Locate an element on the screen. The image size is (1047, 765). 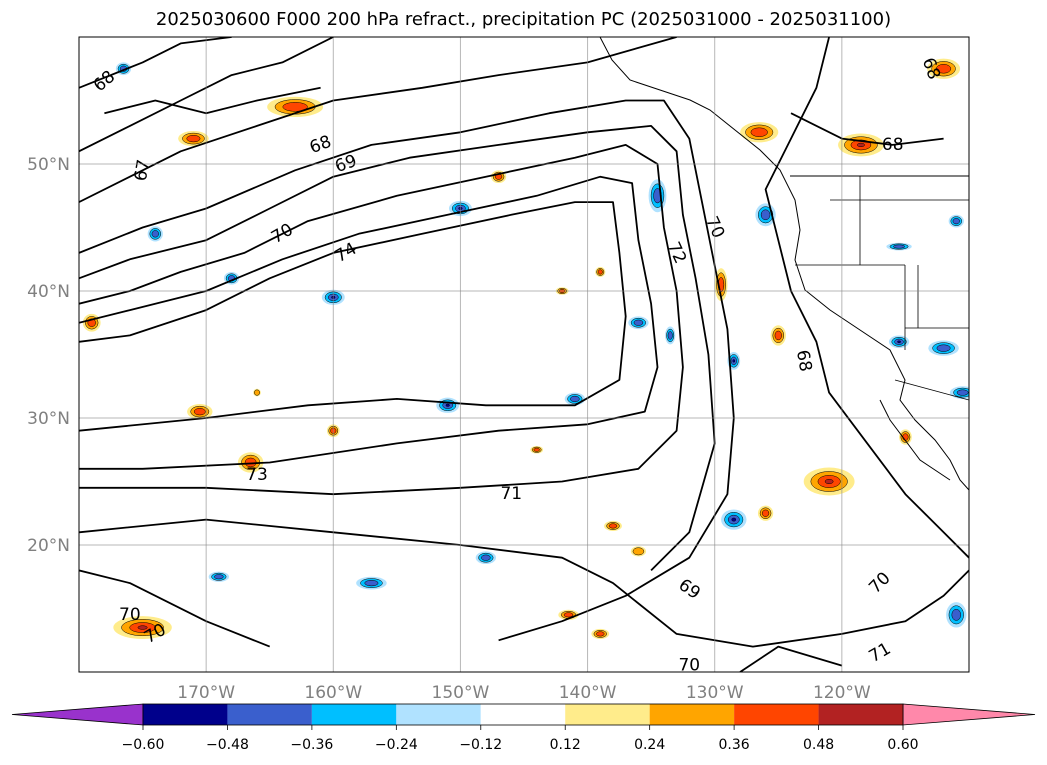
lat-tick-label: 20°N is located at coordinates (48, 546).